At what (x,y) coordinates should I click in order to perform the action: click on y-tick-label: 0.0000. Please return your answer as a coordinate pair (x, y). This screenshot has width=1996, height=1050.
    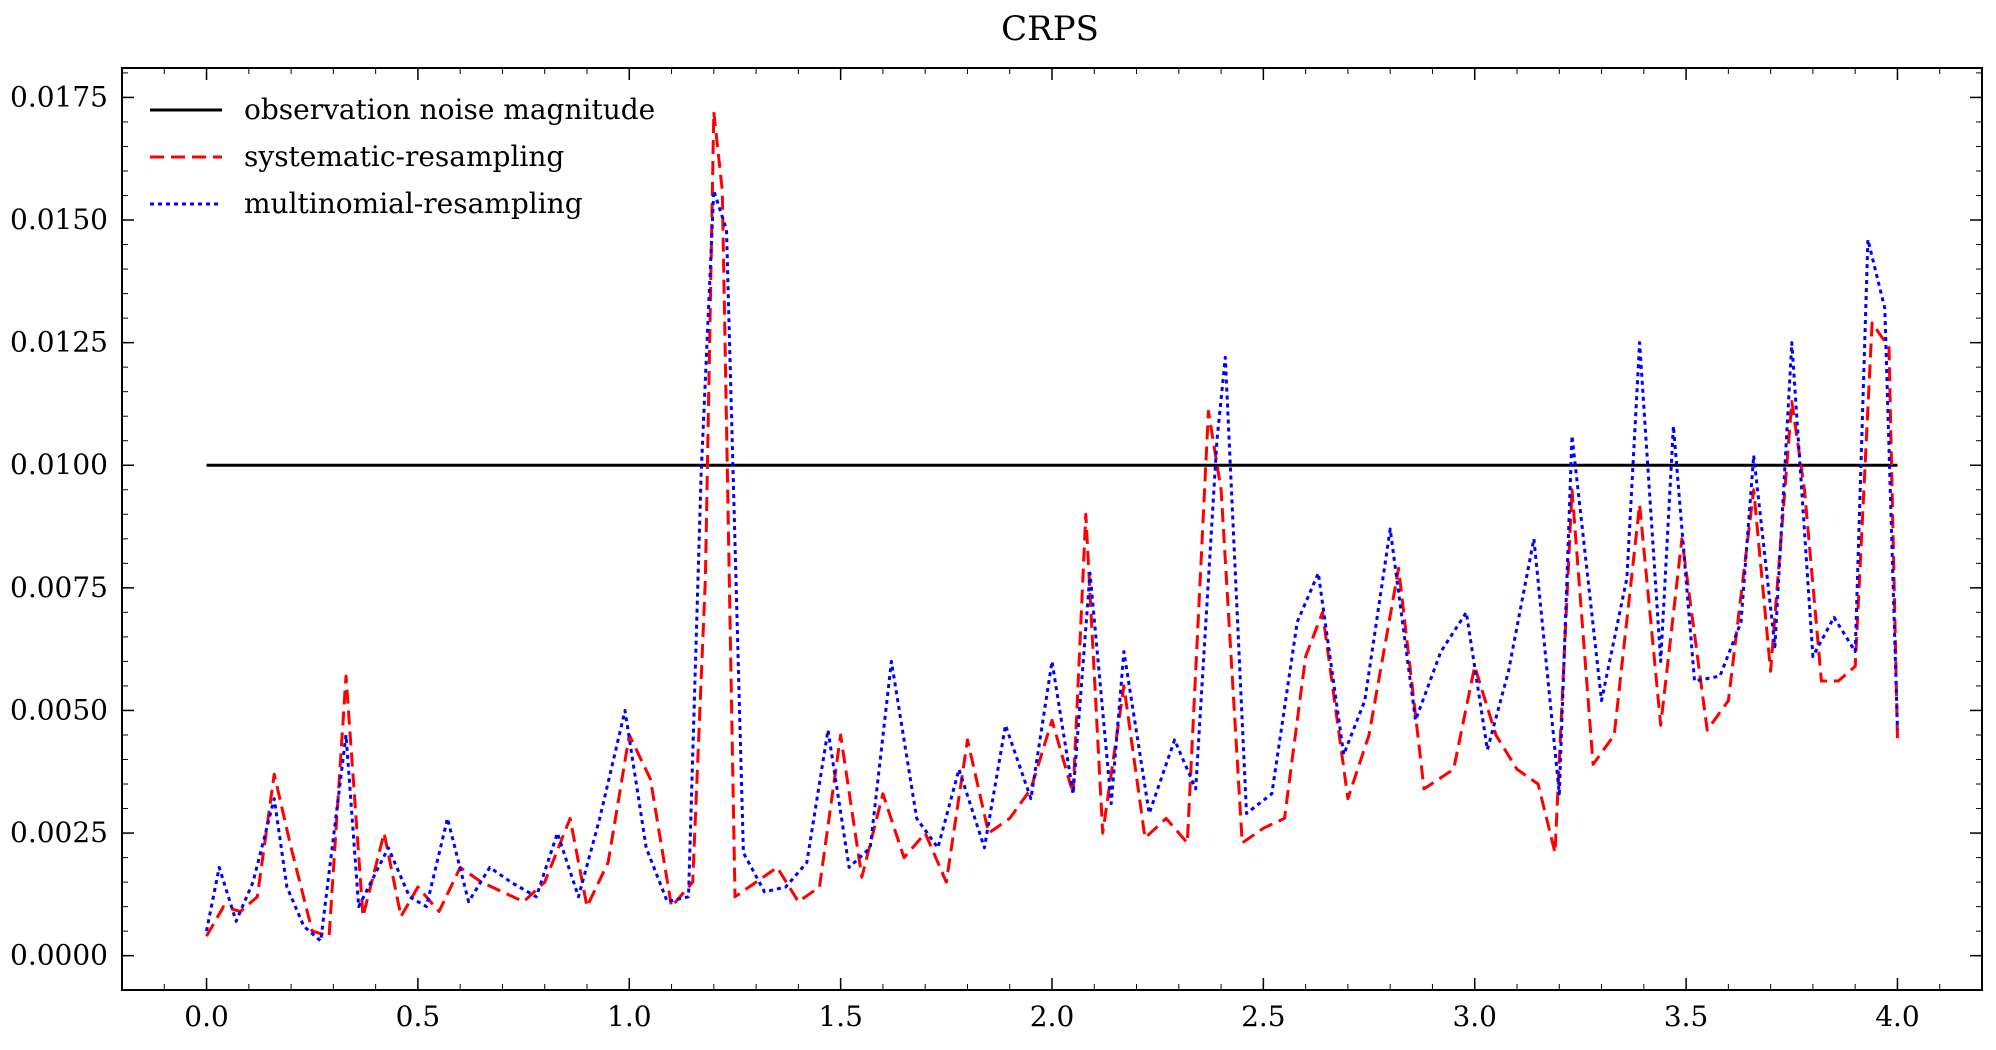
    Looking at the image, I should click on (59, 955).